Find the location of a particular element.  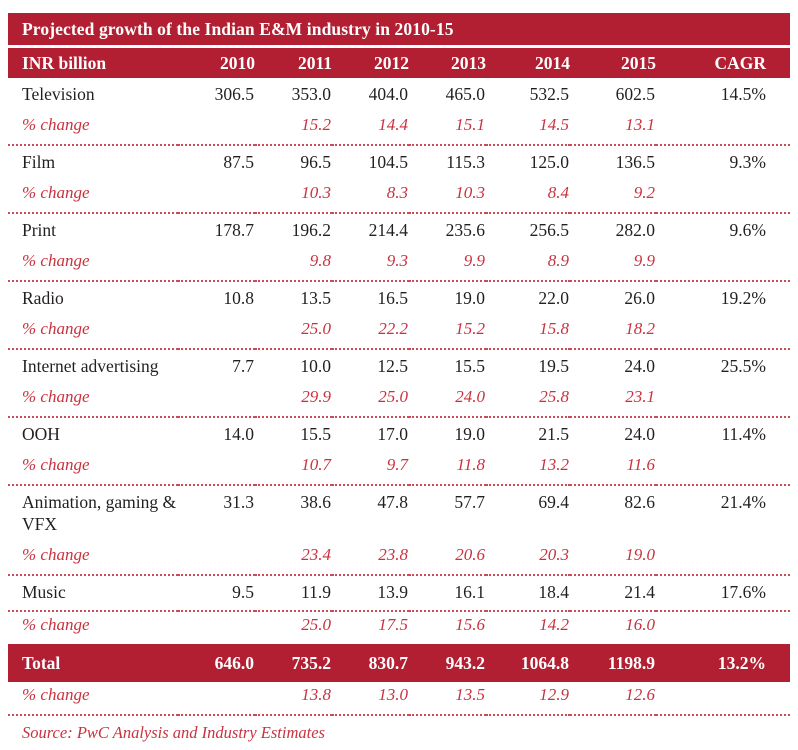

category-label: Total is located at coordinates (93, 663).